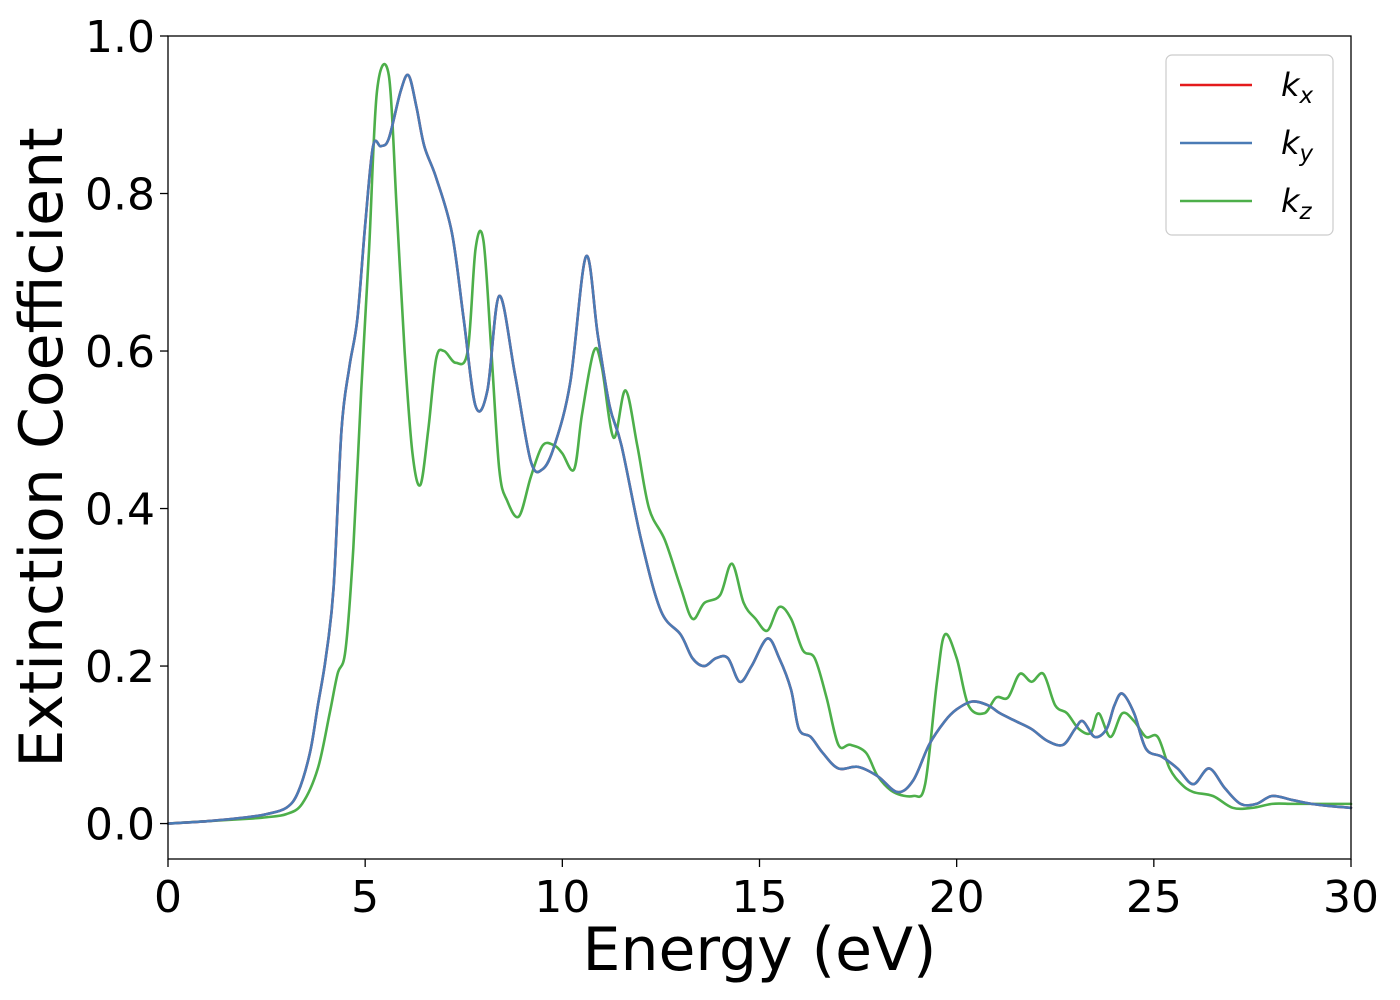 Image resolution: width=1400 pixels, height=1000 pixels. What do you see at coordinates (120, 825) in the screenshot?
I see `y-tick-label: 0.0` at bounding box center [120, 825].